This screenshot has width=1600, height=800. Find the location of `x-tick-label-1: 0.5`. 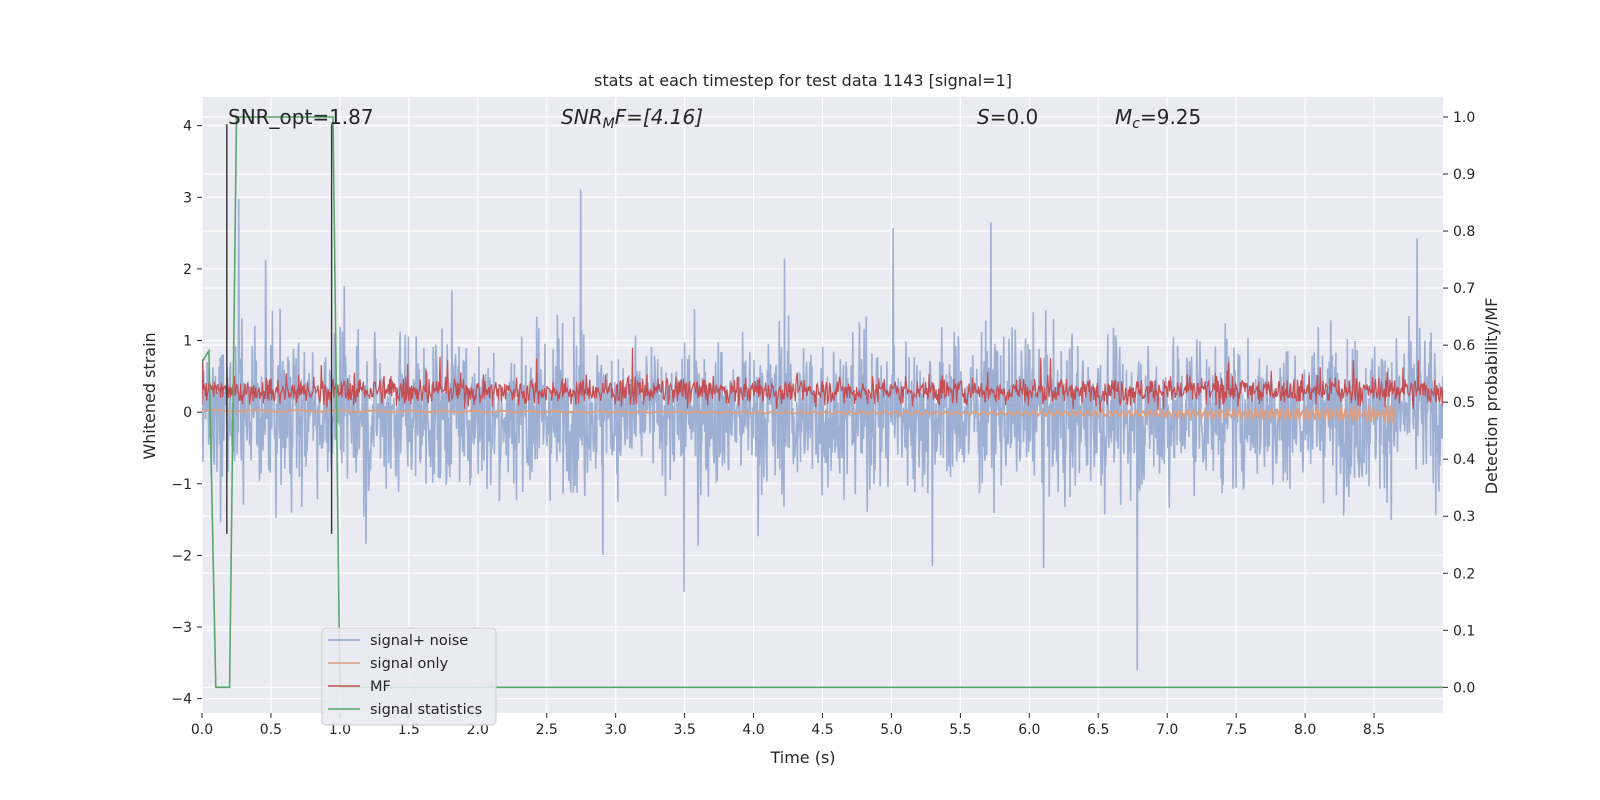

x-tick-label-1: 0.5 is located at coordinates (271, 730).